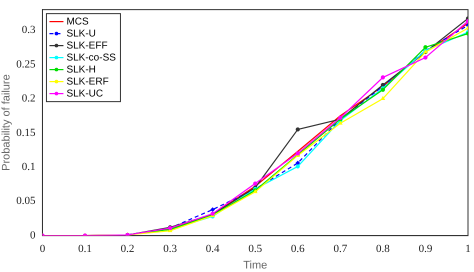 This screenshot has width=474, height=272. I want to click on legend-label: SLK-UC, so click(85, 94).